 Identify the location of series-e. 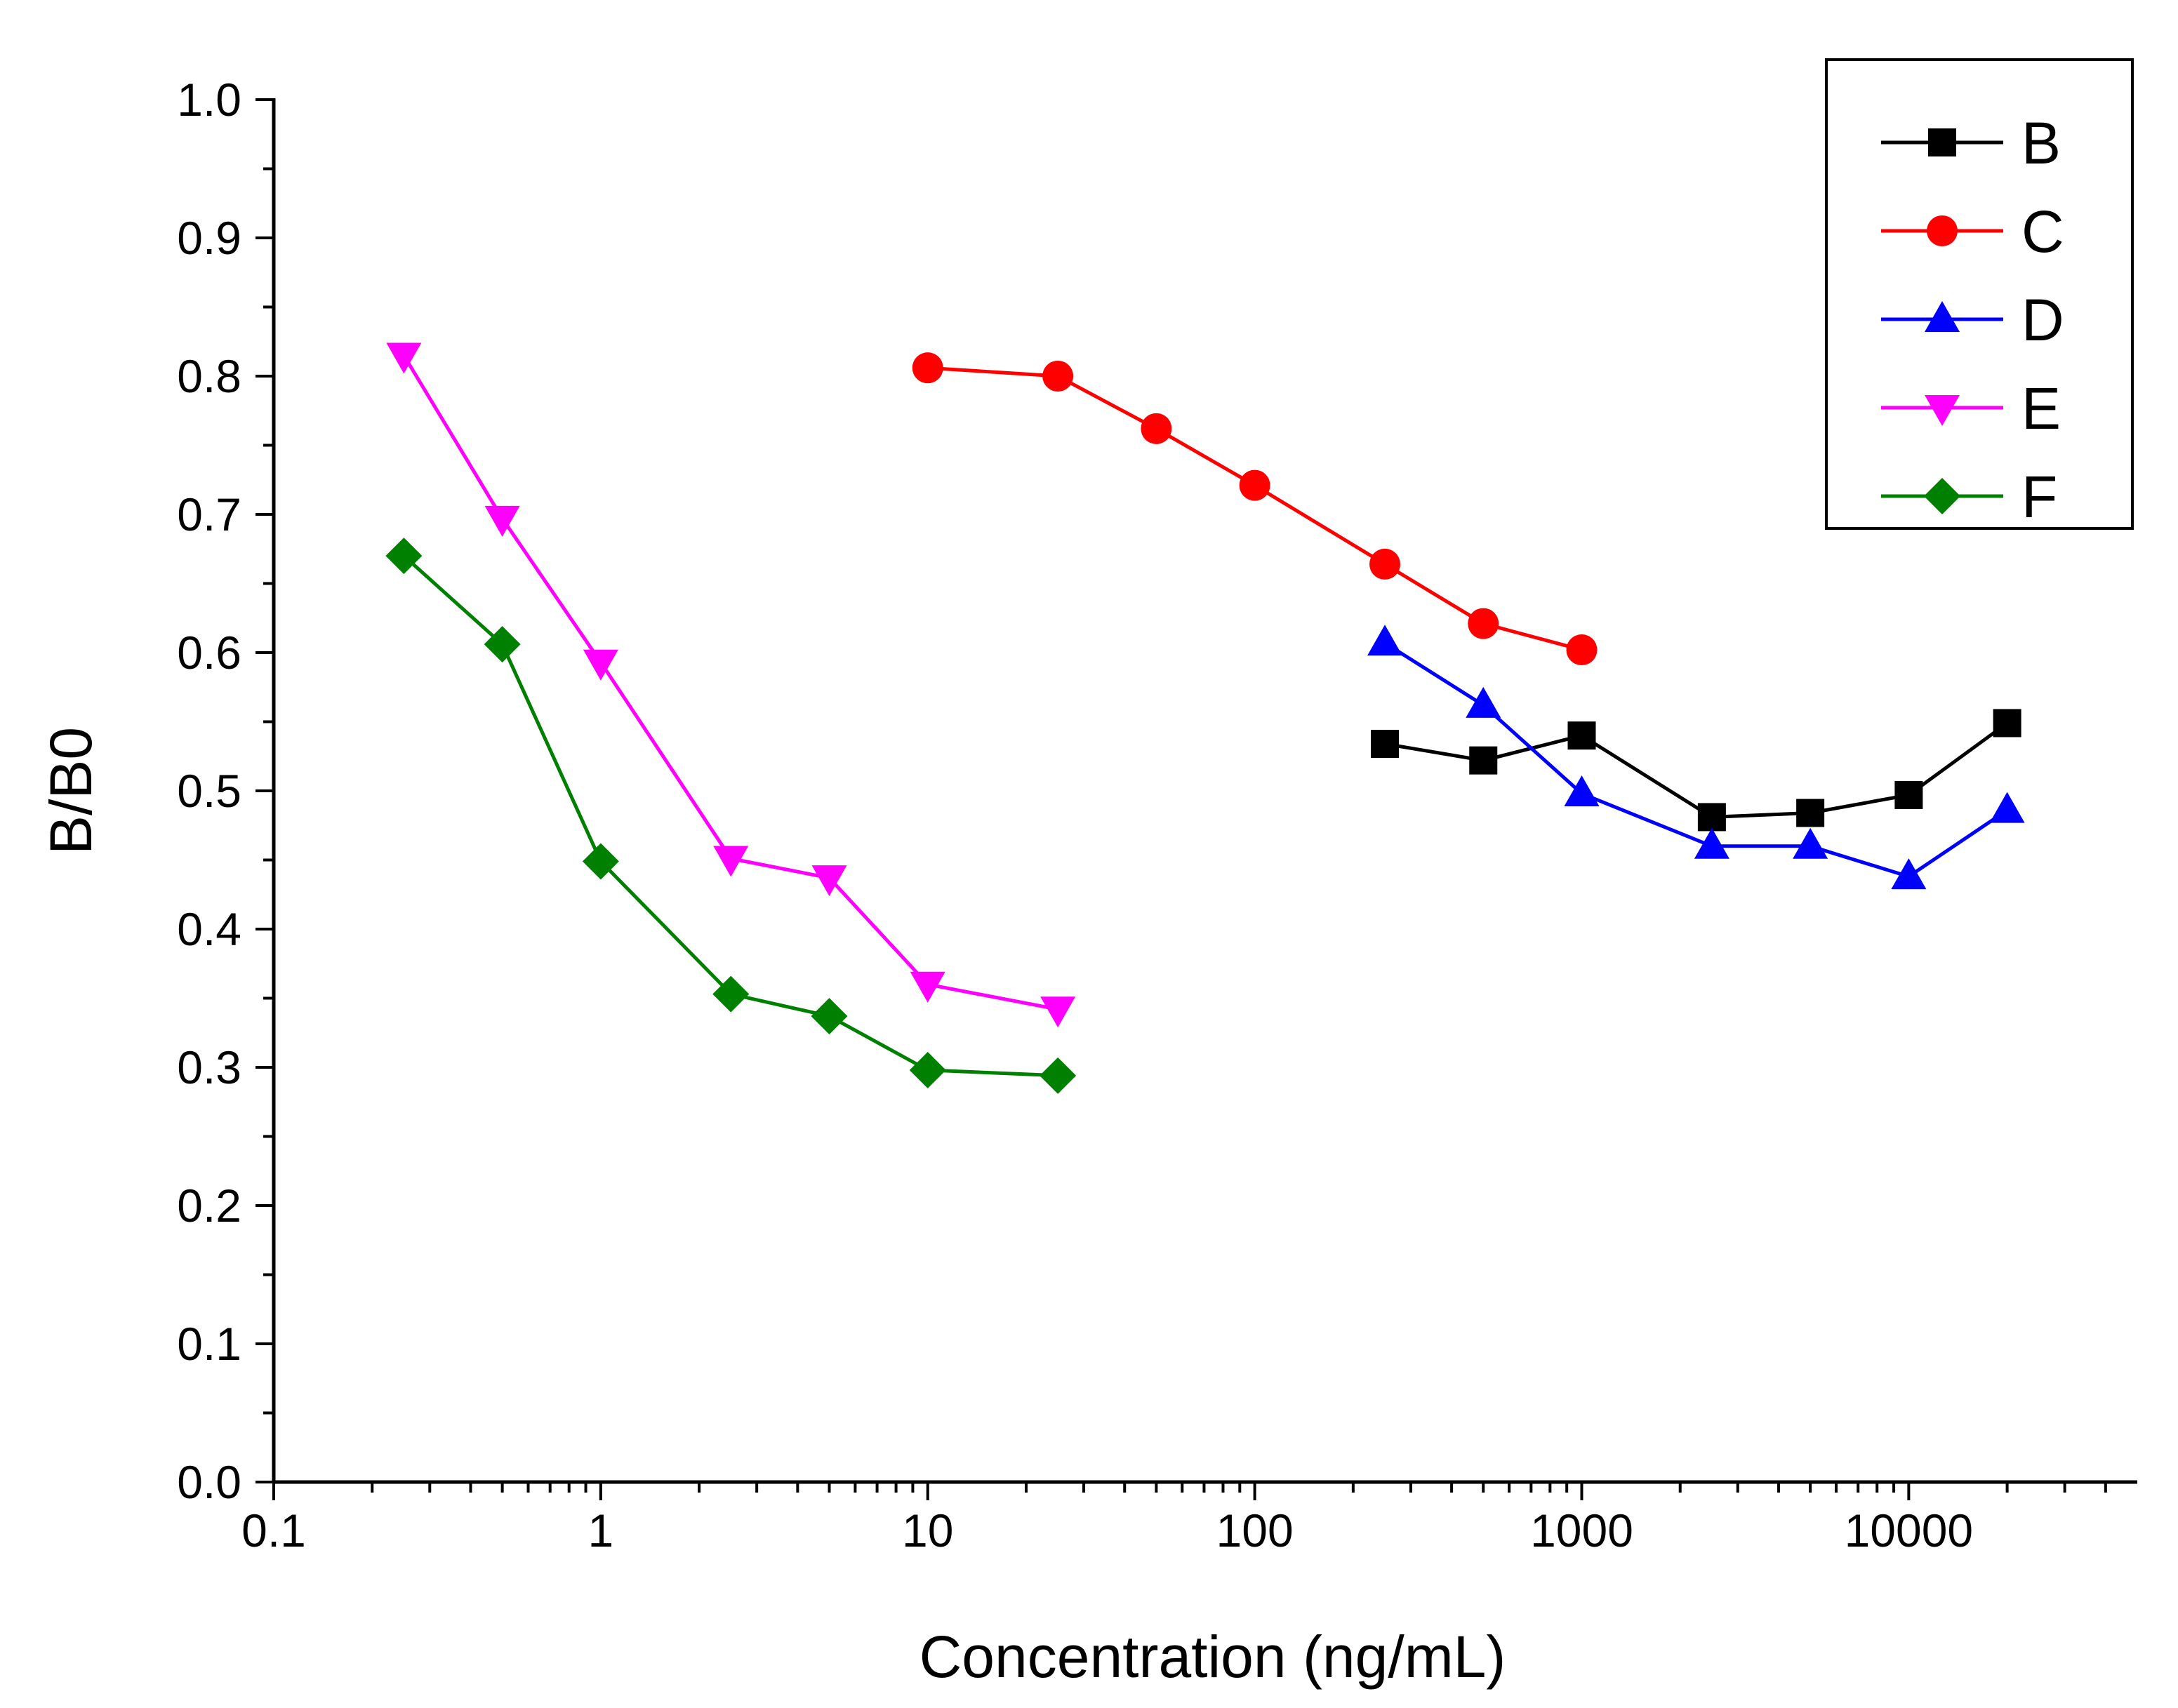
(731, 685).